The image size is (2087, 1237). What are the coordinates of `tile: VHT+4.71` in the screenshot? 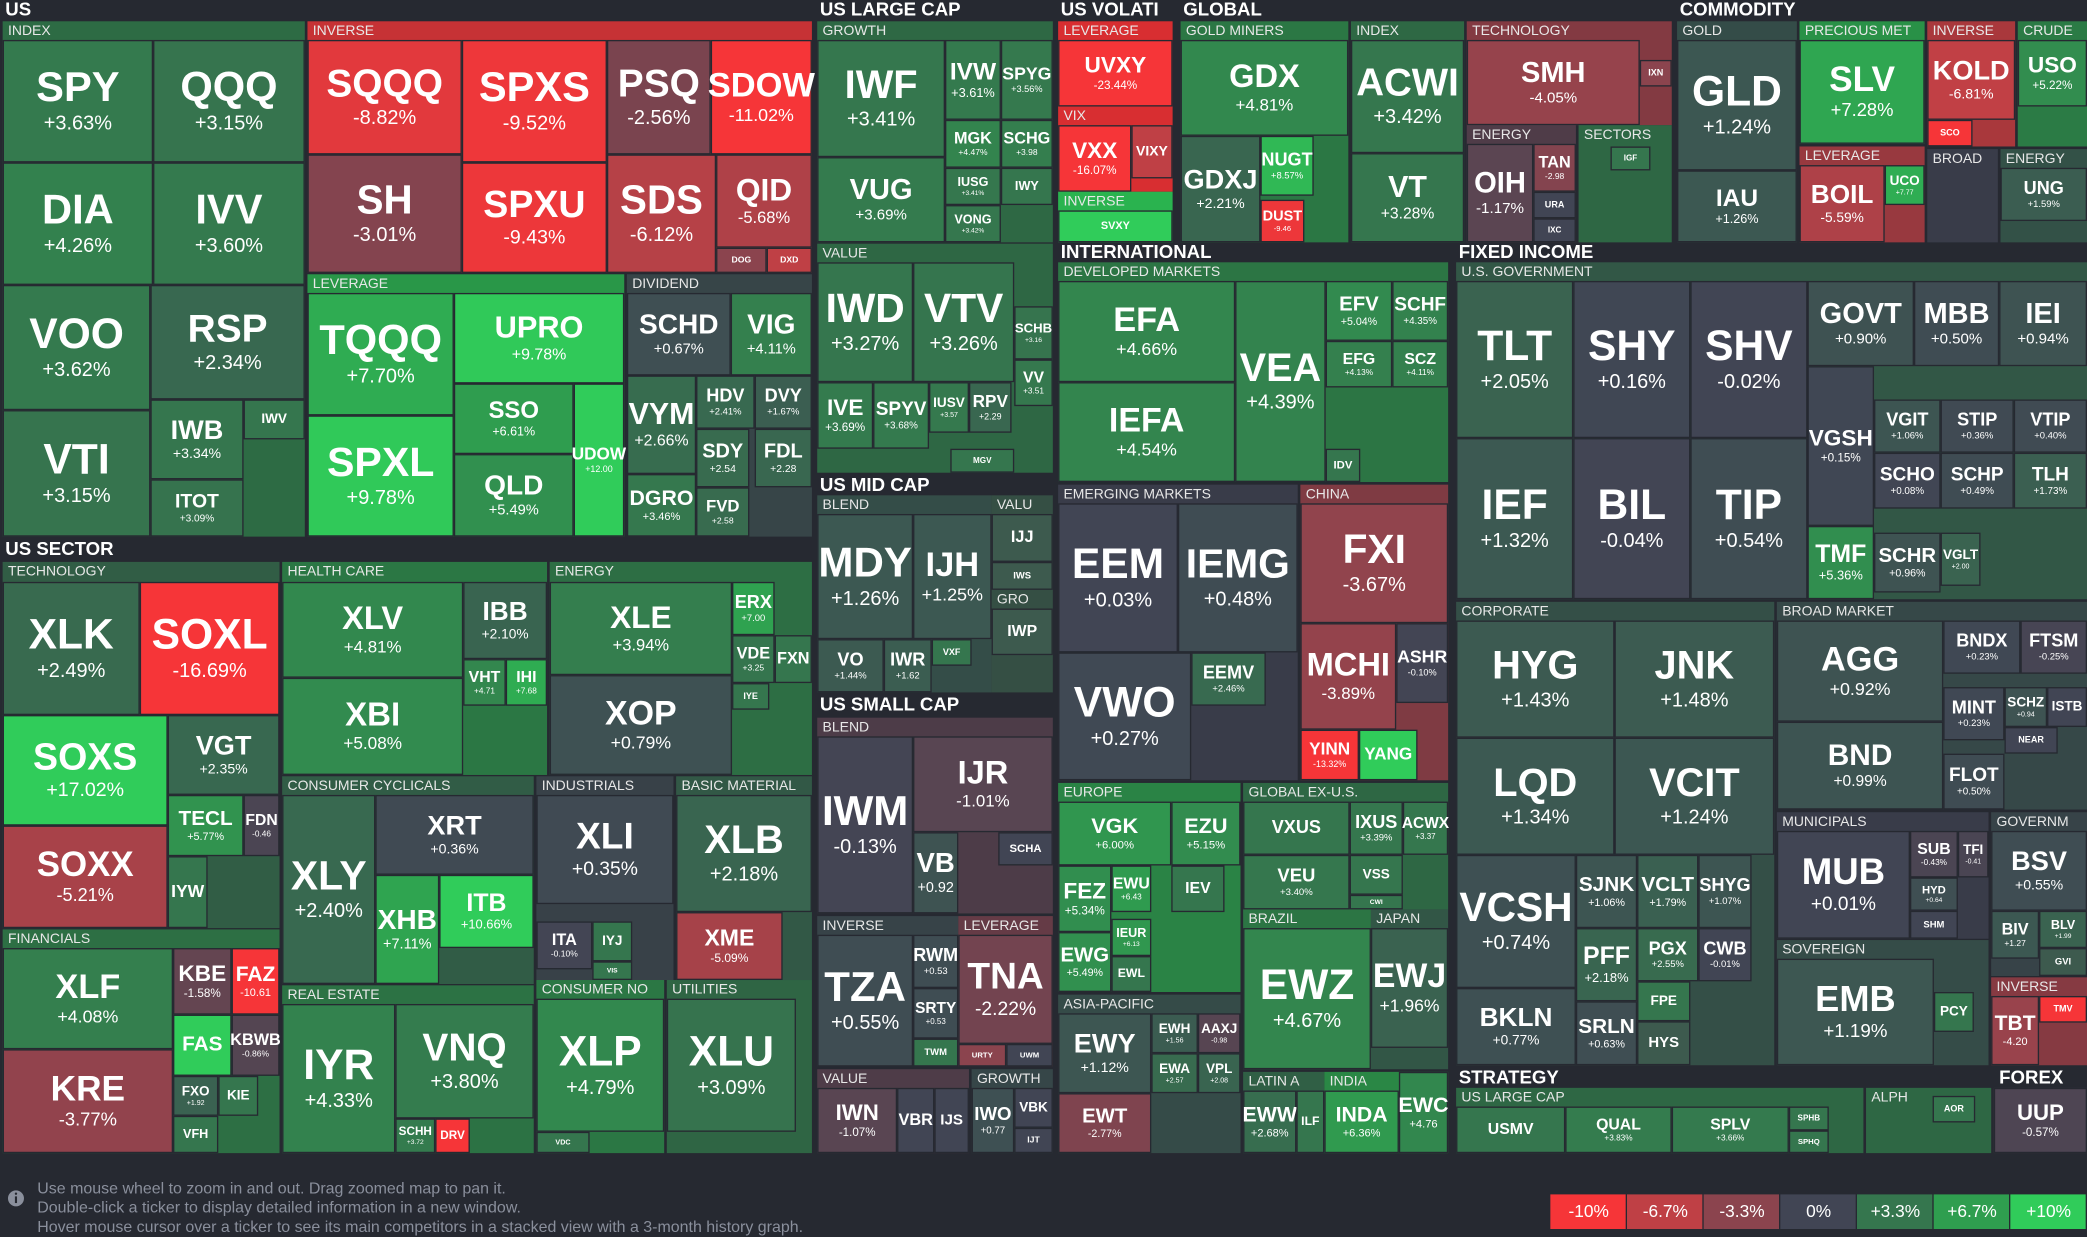 It's located at (484, 682).